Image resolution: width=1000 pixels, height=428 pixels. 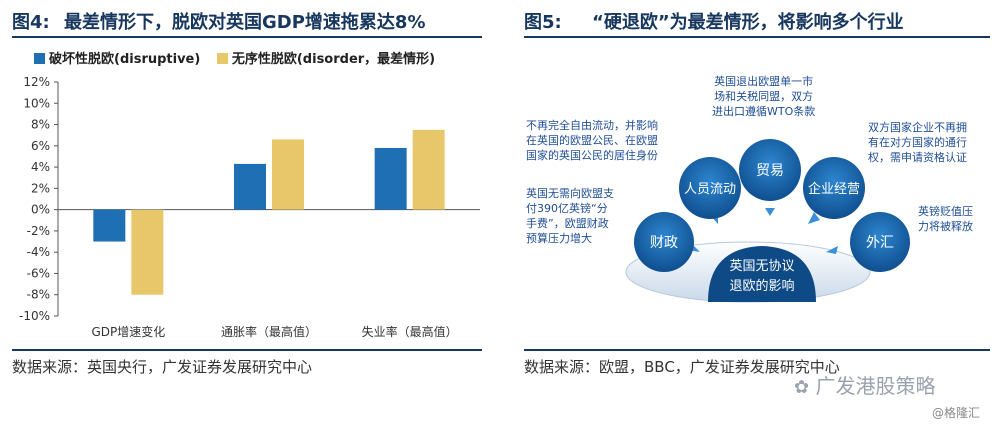 I want to click on right-figure-number: 图5:, so click(x=543, y=22).